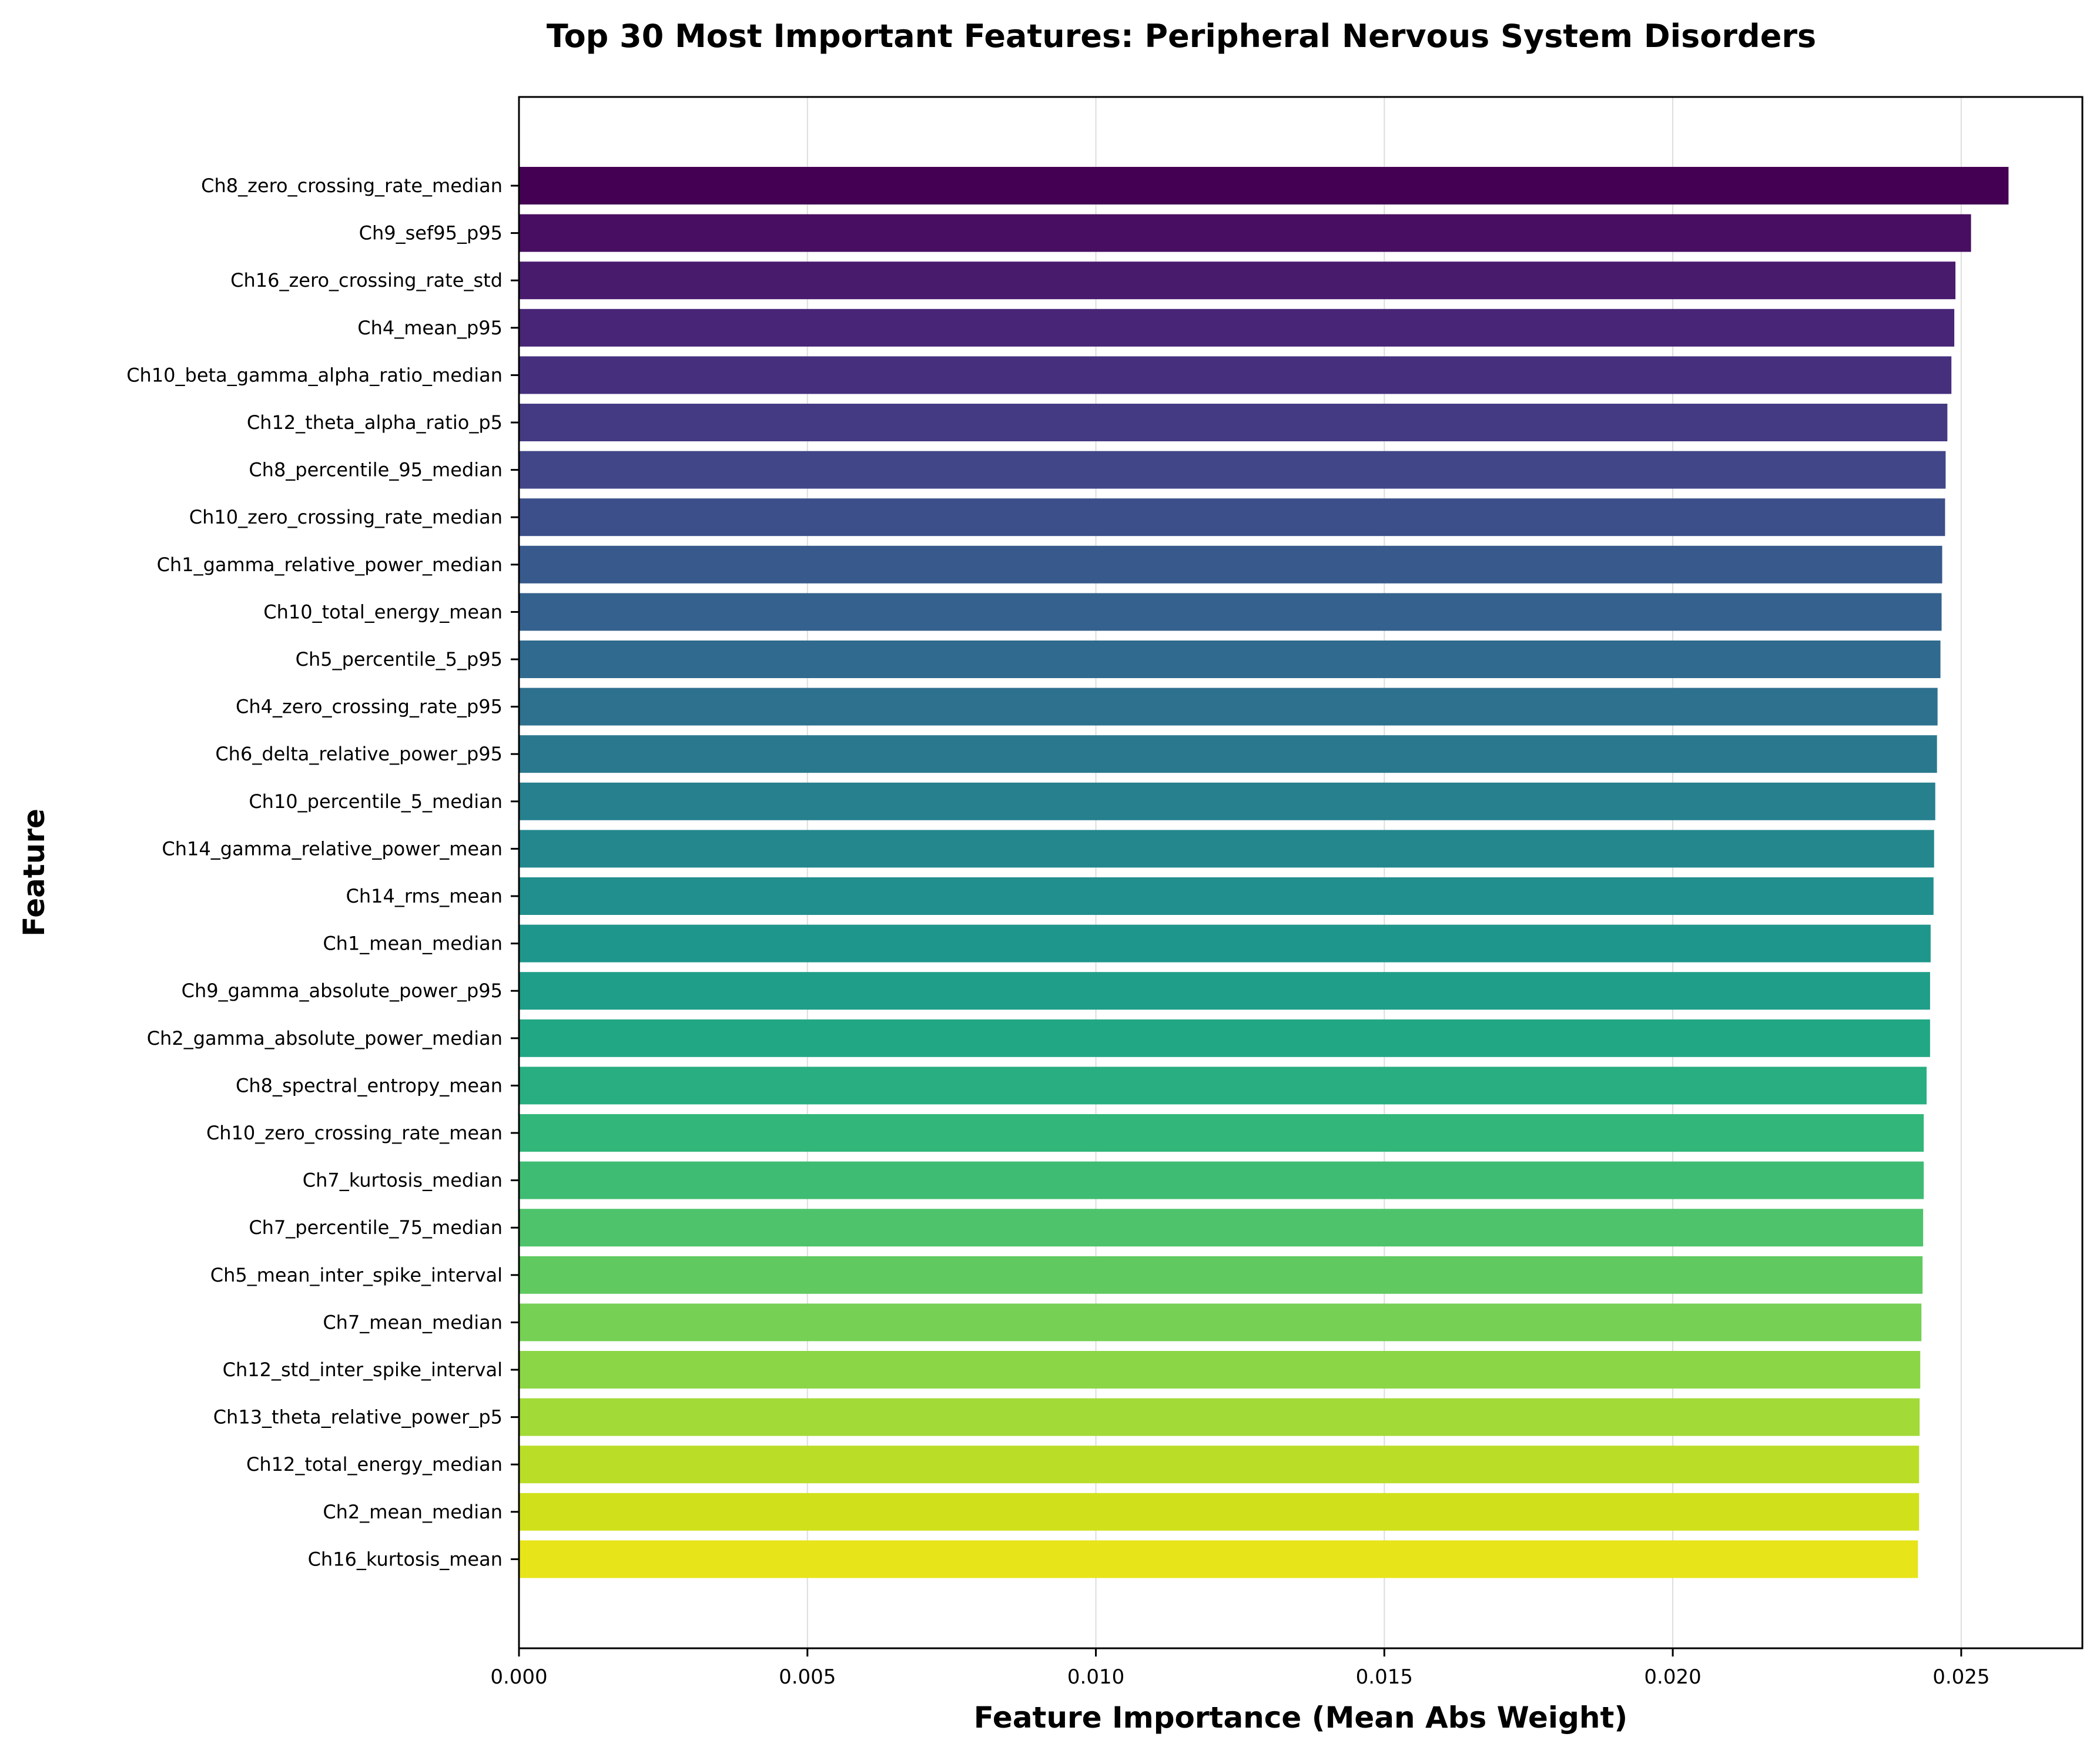 The height and width of the screenshot is (1747, 2100). I want to click on y-tick-label: Ch8_spectral_entropy_mean, so click(370, 1085).